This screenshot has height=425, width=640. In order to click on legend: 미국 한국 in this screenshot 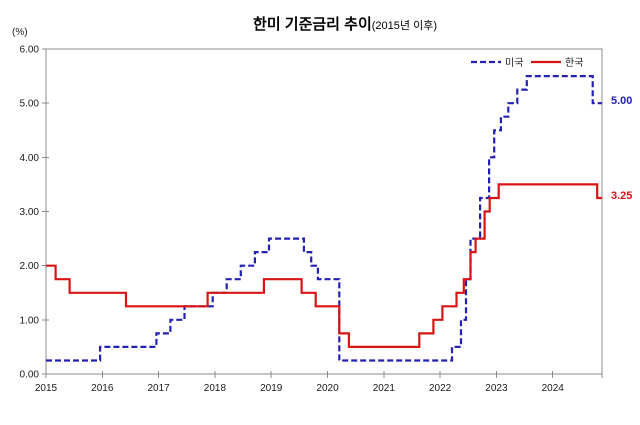, I will do `click(527, 63)`.